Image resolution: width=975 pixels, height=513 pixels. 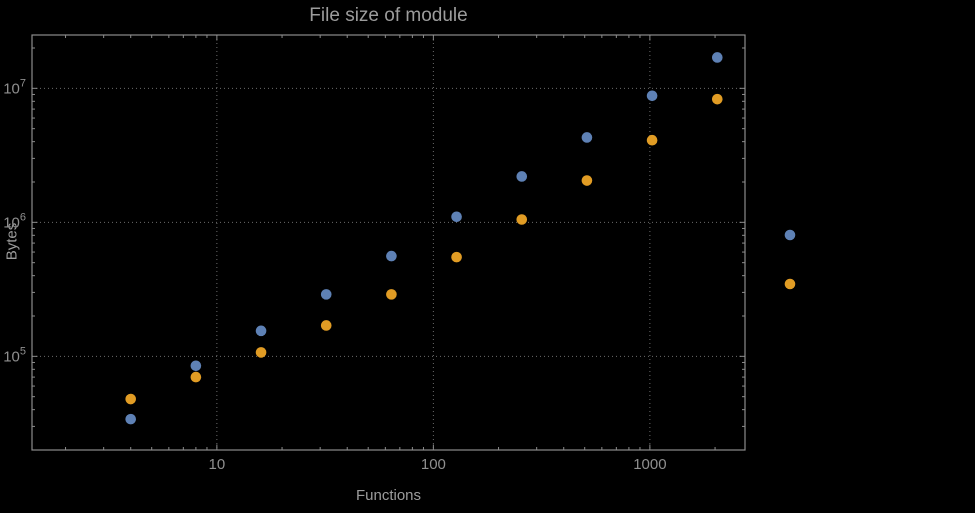 I want to click on y-tick-label: 10⁶, so click(x=14, y=221).